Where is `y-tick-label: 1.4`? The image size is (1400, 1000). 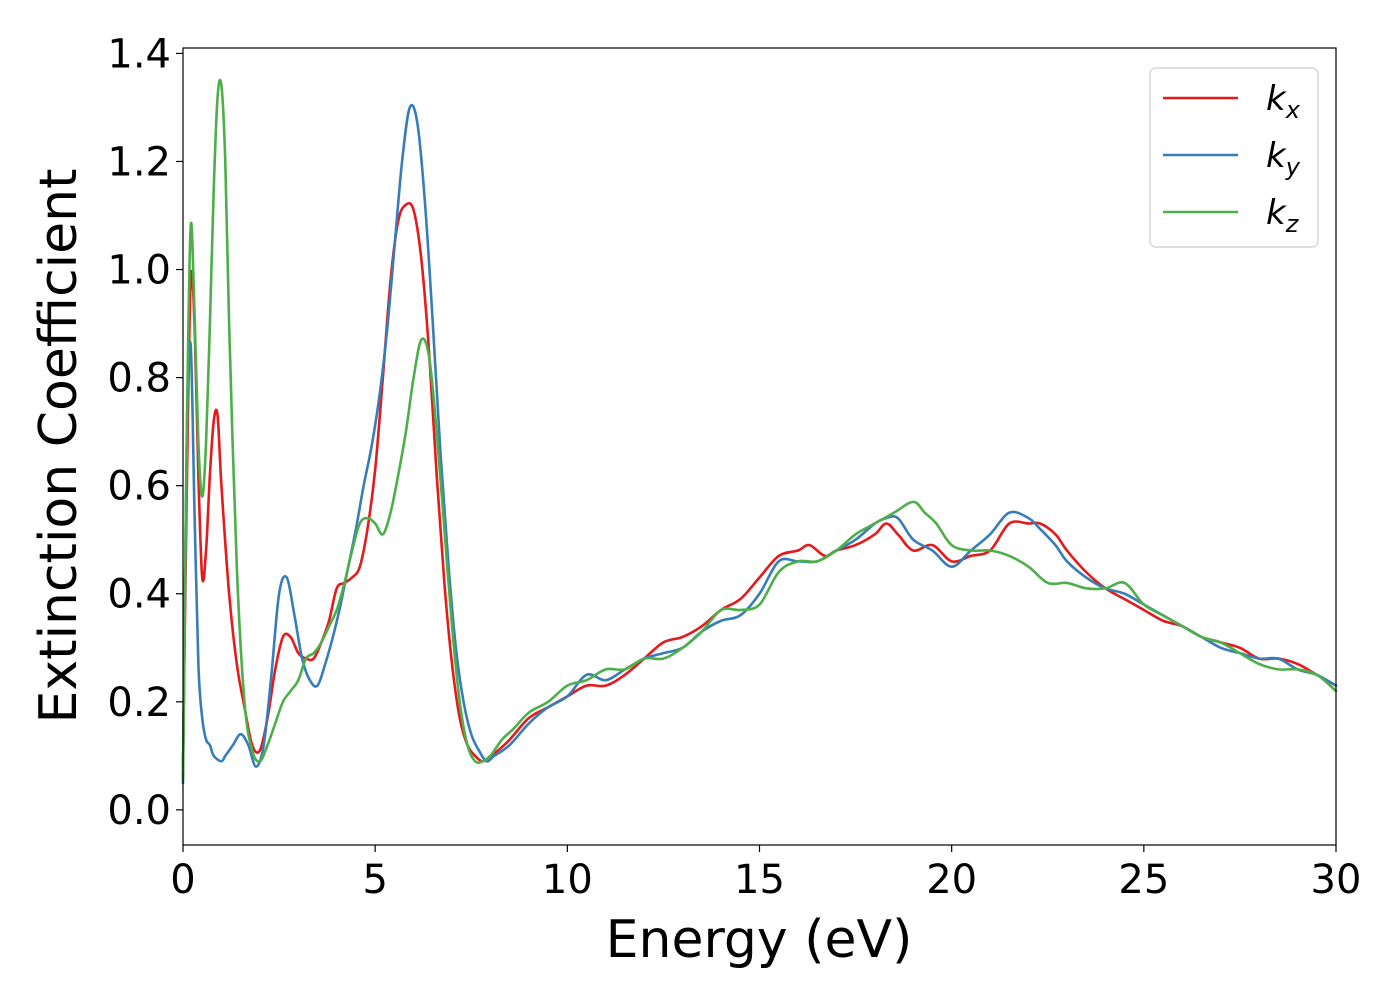 y-tick-label: 1.4 is located at coordinates (139, 54).